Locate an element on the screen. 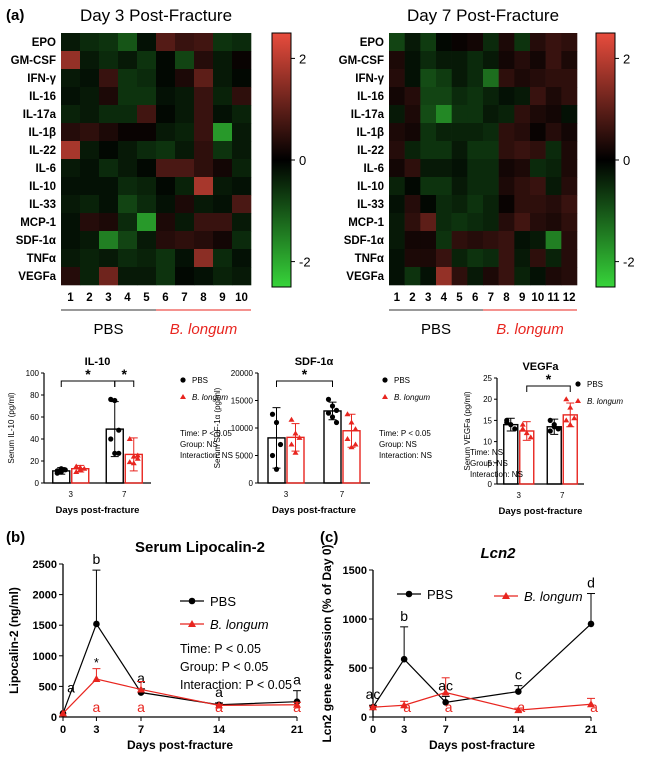  y-tick-label: 25 is located at coordinates (487, 378).